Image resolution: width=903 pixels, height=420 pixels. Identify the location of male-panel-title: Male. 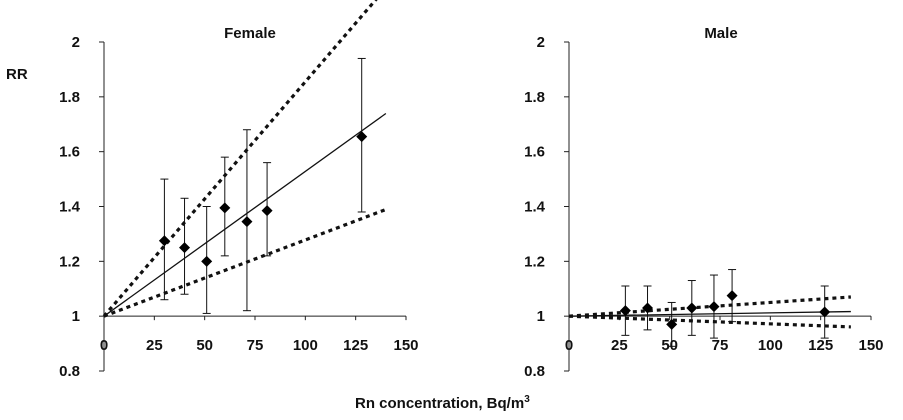
(720, 33).